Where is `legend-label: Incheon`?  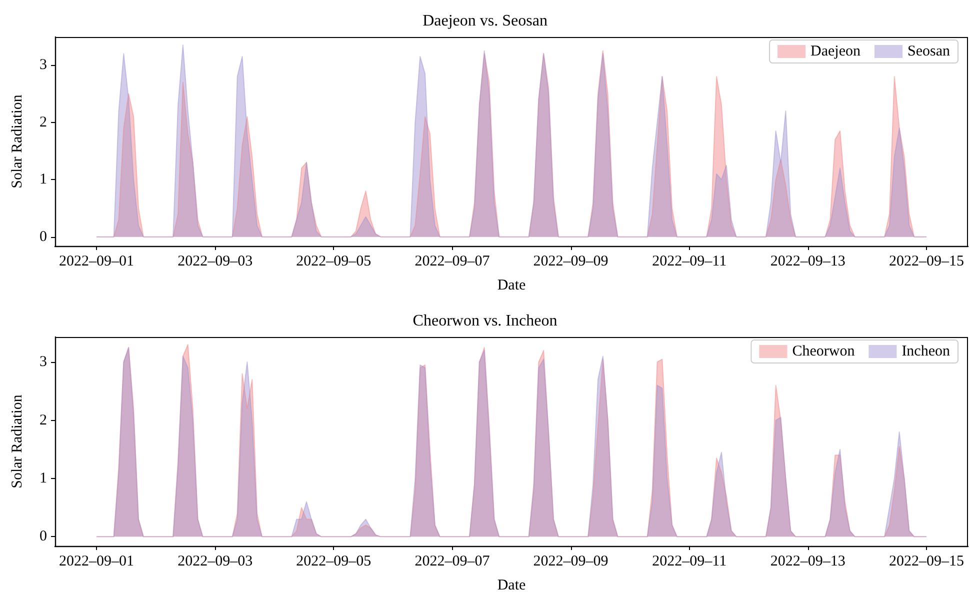
legend-label: Incheon is located at coordinates (926, 352).